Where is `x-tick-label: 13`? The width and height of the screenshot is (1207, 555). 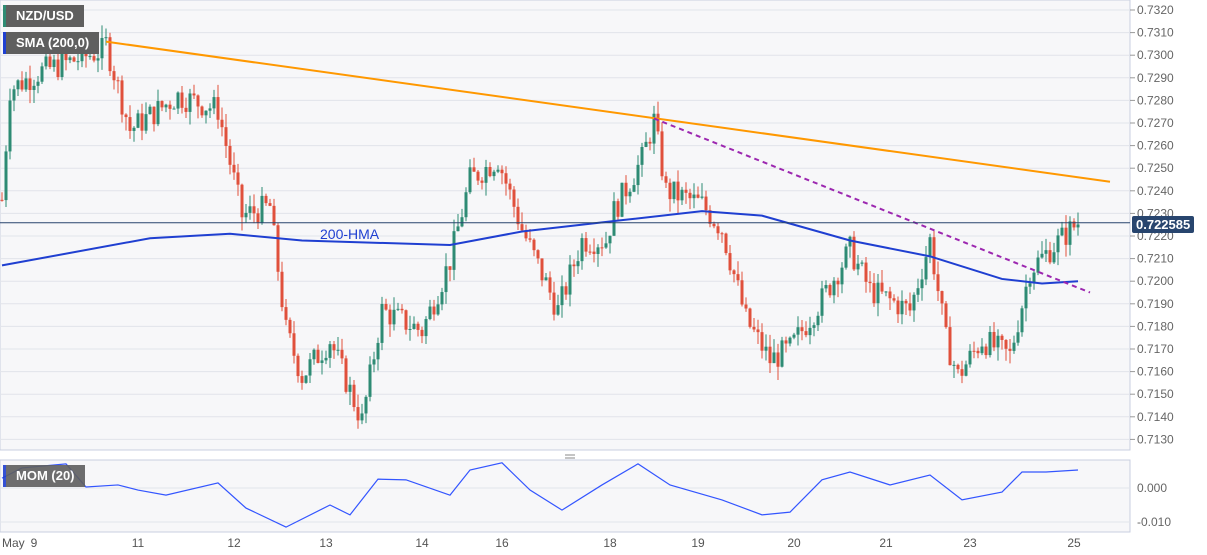 x-tick-label: 13 is located at coordinates (326, 543).